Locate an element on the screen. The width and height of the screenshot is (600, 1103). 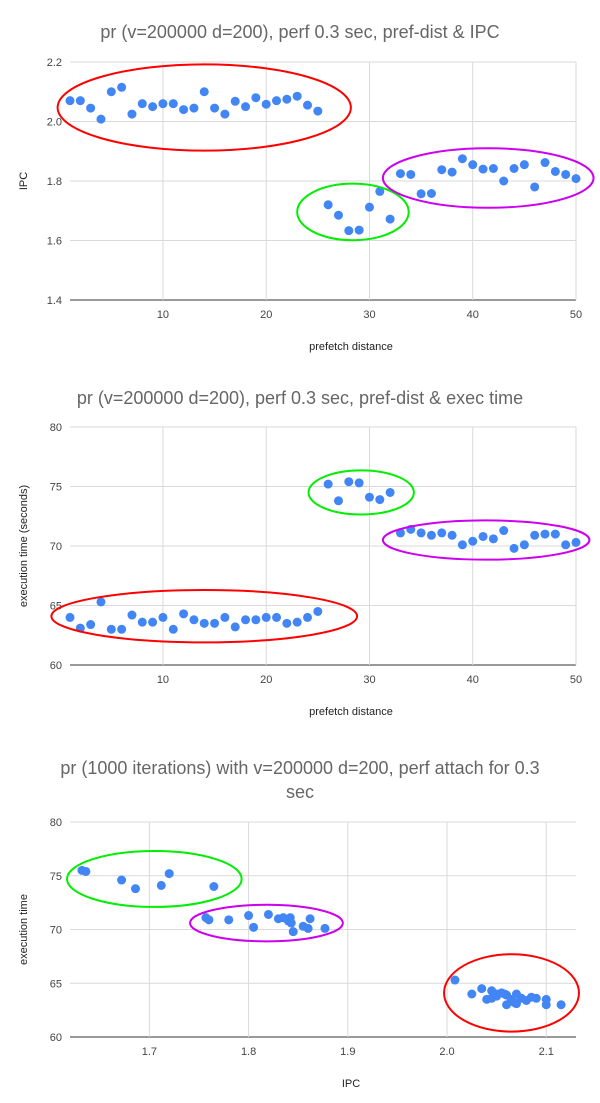
x-tick-label: 10 is located at coordinates (163, 680).